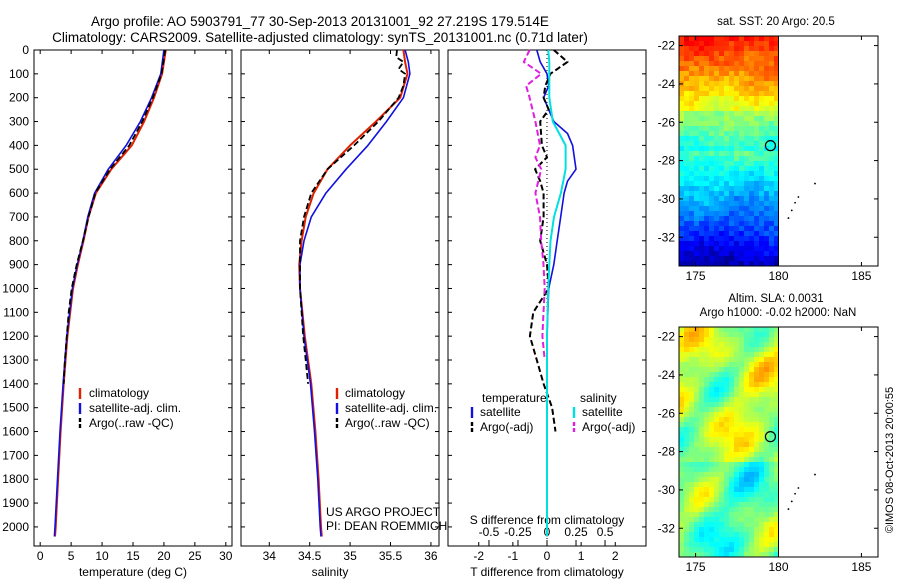 This screenshot has height=580, width=900. Describe the element at coordinates (513, 556) in the screenshot. I see `tdiff-tick-label: -1` at that location.